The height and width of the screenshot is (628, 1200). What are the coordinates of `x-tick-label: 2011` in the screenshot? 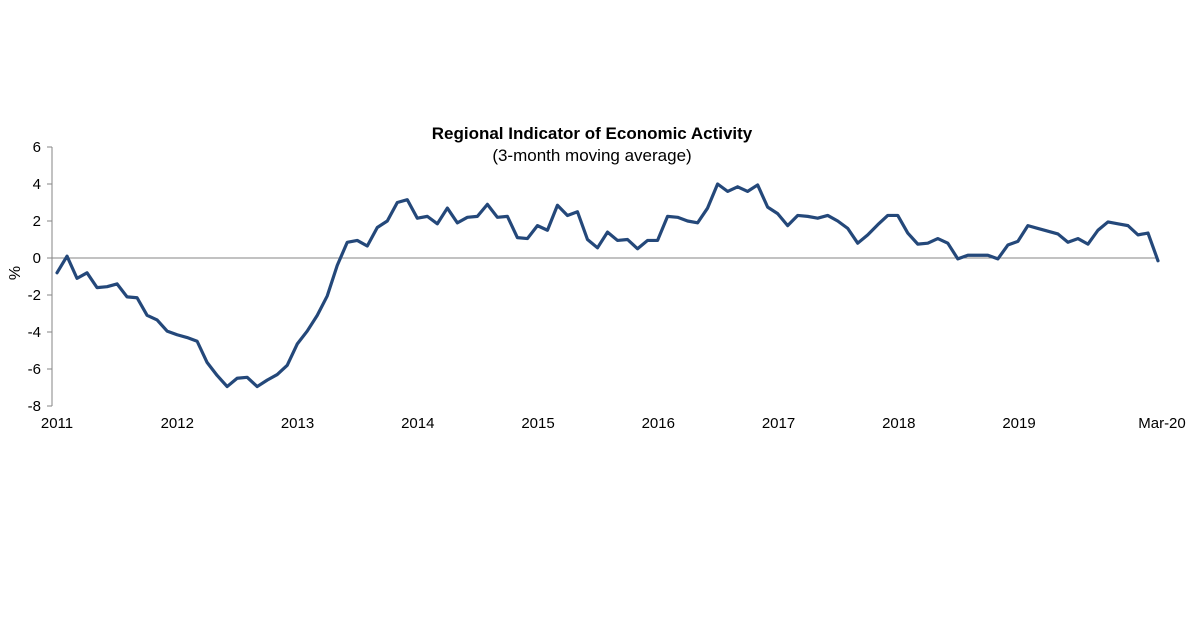 It's located at (57, 423).